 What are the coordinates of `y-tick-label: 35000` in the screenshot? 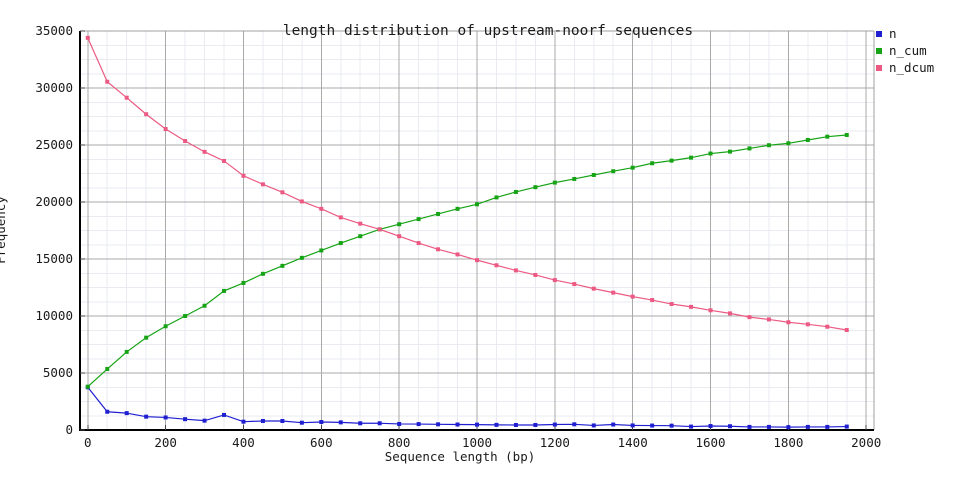 It's located at (54, 30).